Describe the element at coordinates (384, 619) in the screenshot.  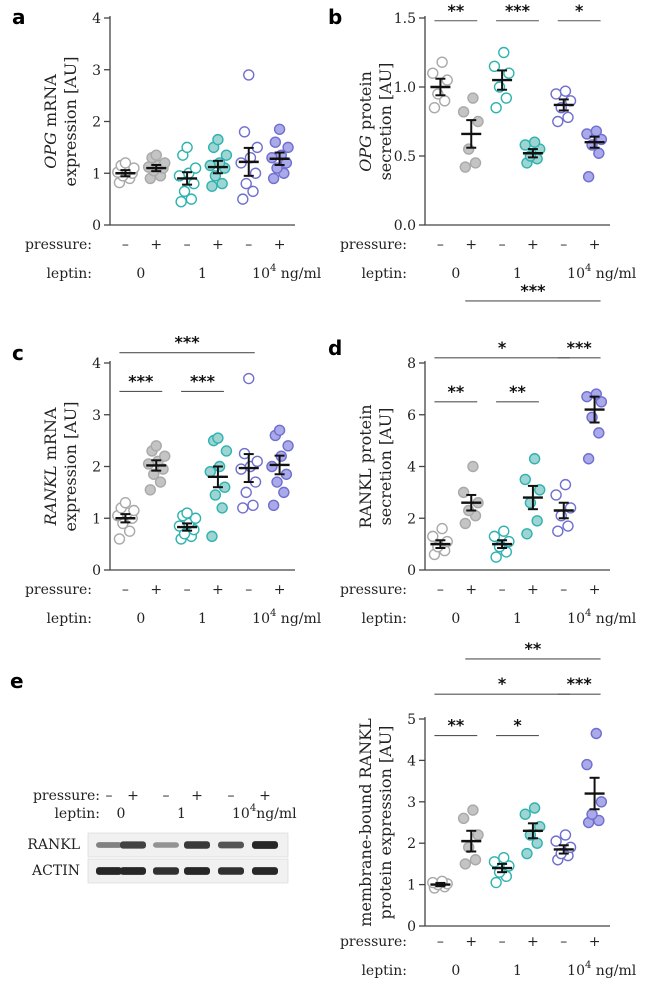
I see `leptin-row-label: leptin:` at that location.